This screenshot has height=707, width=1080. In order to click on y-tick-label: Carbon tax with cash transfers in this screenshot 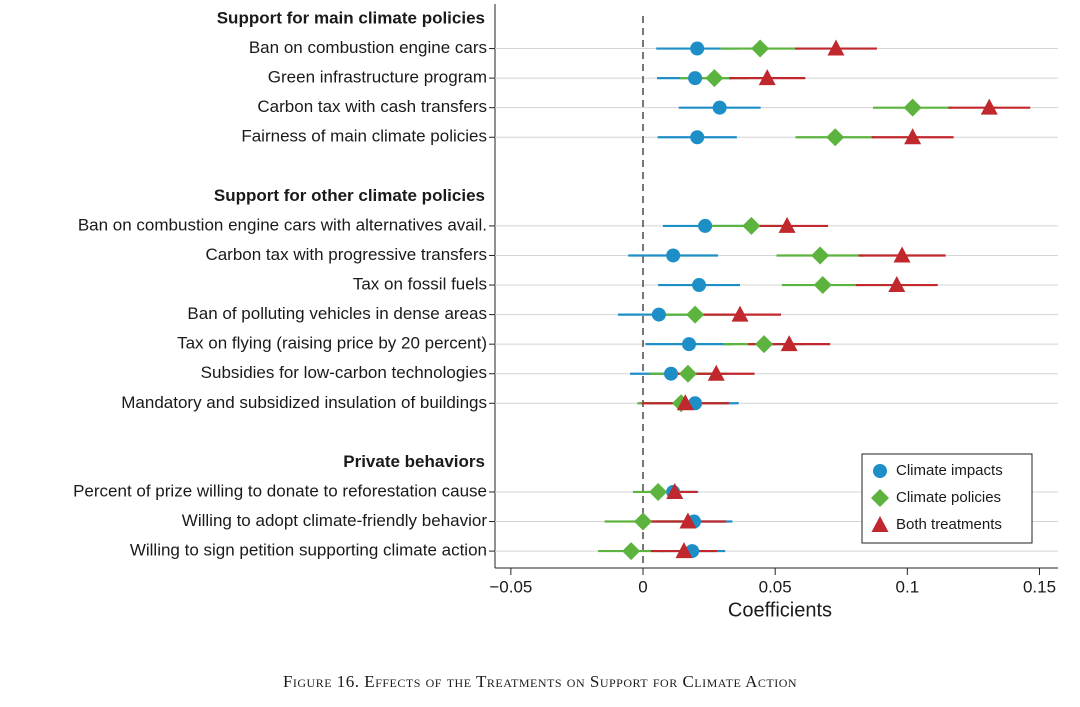, I will do `click(372, 106)`.